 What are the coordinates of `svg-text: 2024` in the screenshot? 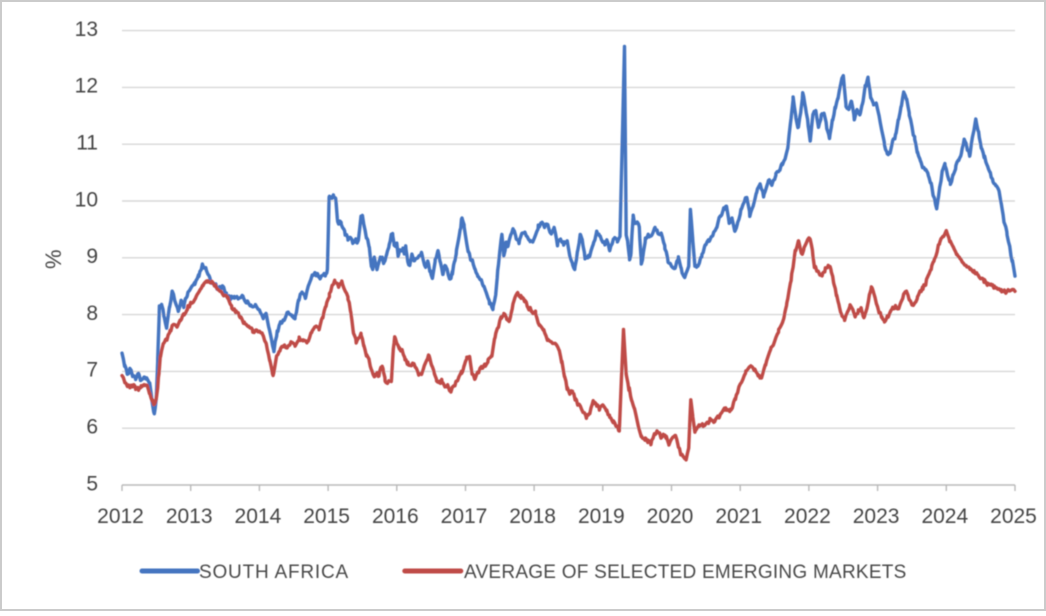 It's located at (944, 516).